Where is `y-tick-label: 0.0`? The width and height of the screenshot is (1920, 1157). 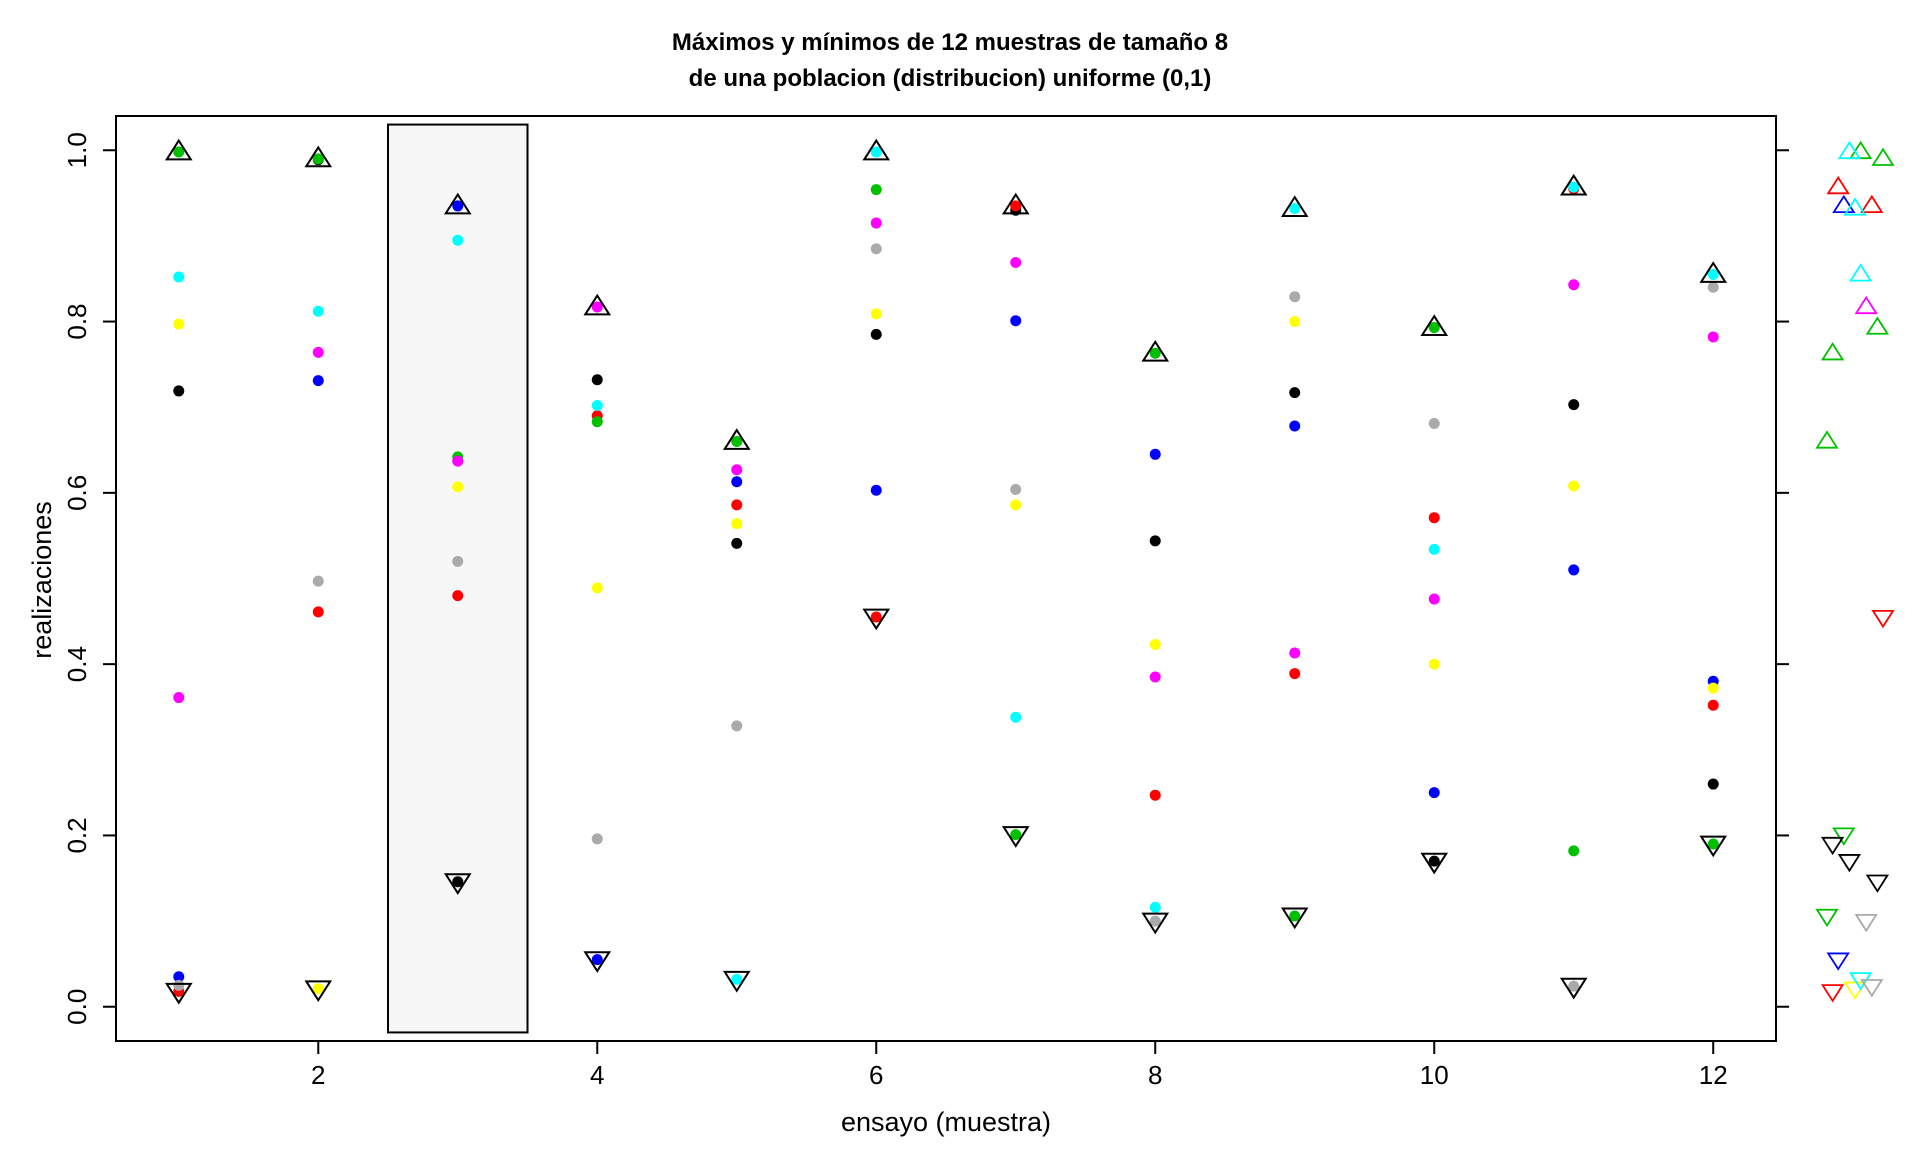
y-tick-label: 0.0 is located at coordinates (77, 1007).